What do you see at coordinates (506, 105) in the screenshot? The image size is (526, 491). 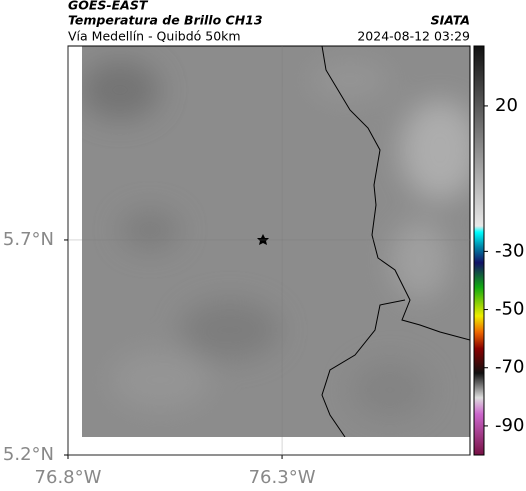 I see `colorbar-tick-label: 20` at bounding box center [506, 105].